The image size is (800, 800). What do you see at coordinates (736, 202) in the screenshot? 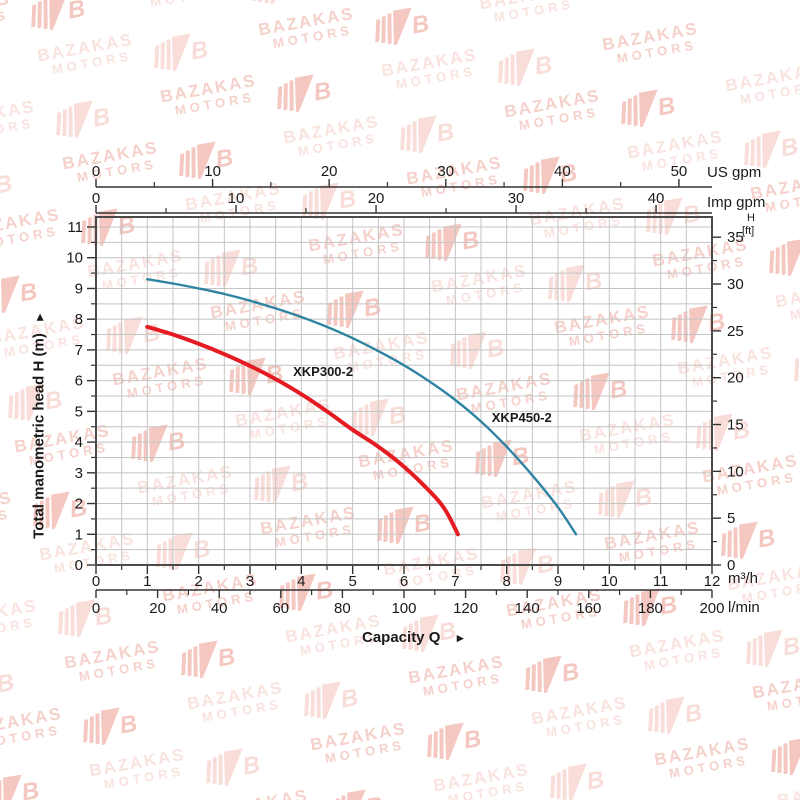
I see `imp-gpm-axis-unit-label: Imp gpm` at bounding box center [736, 202].